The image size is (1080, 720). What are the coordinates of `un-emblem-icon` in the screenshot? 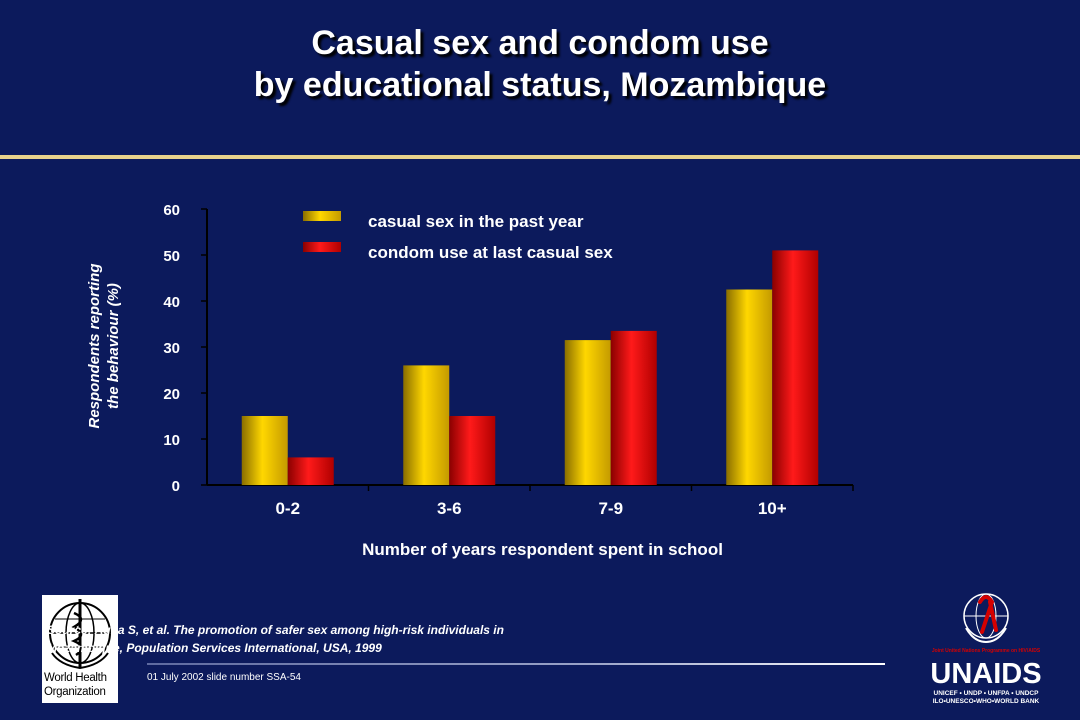 It's located at (986, 618).